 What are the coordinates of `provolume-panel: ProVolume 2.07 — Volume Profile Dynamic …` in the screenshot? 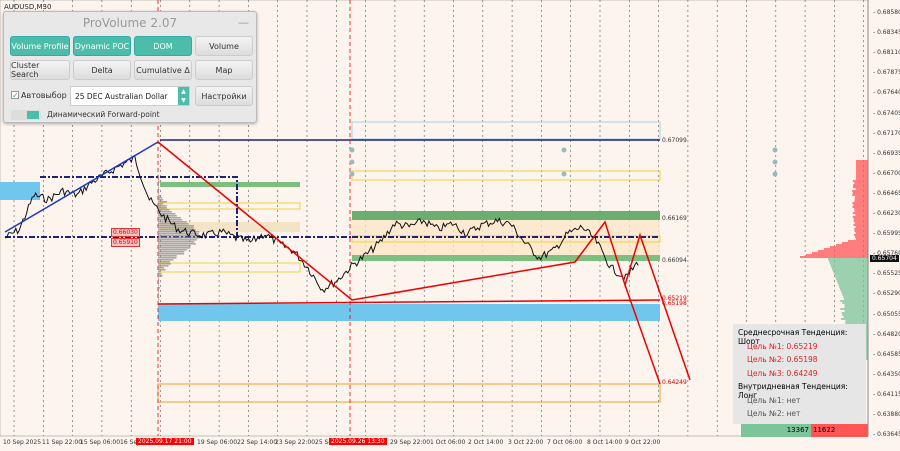 It's located at (130, 67).